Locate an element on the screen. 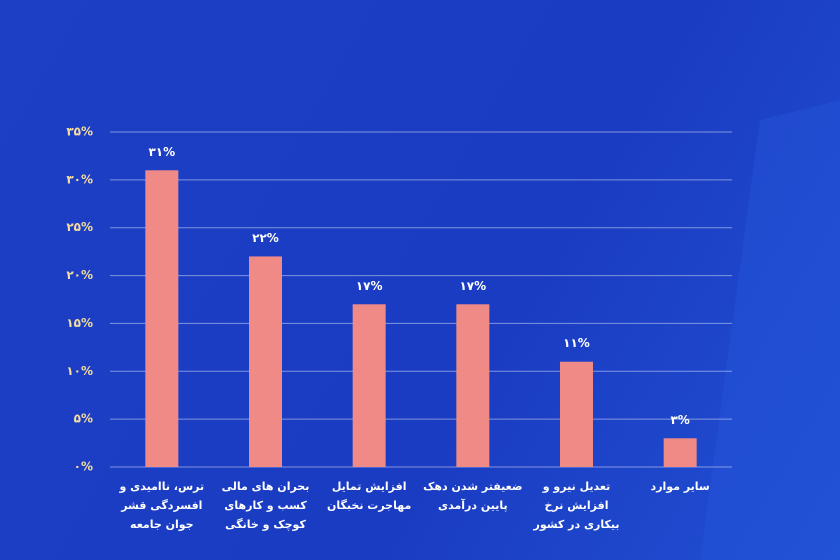 The height and width of the screenshot is (560, 840). y-tick-label: ۱۰% is located at coordinates (79, 371).